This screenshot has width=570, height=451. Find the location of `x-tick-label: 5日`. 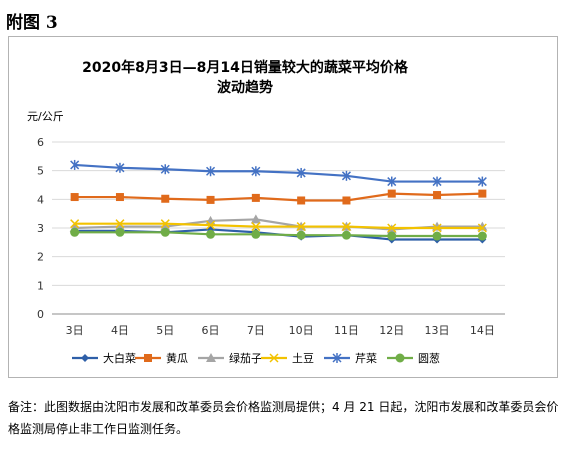

x-tick-label: 5日 is located at coordinates (165, 330).